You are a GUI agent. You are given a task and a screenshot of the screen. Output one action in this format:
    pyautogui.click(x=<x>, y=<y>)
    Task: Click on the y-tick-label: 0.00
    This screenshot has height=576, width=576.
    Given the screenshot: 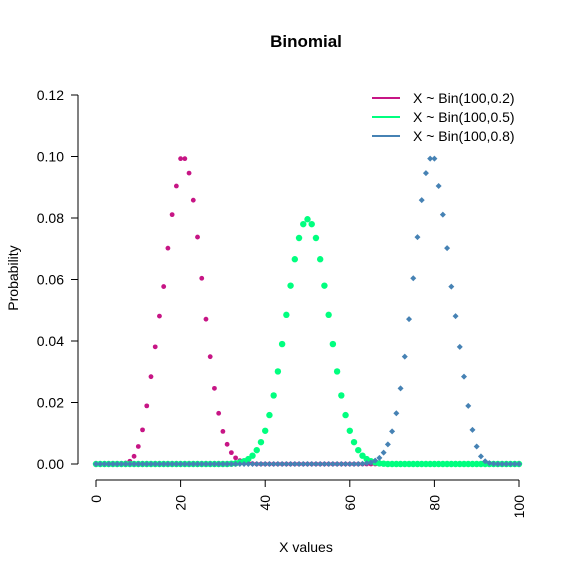 What is the action you would take?
    pyautogui.click(x=50, y=464)
    